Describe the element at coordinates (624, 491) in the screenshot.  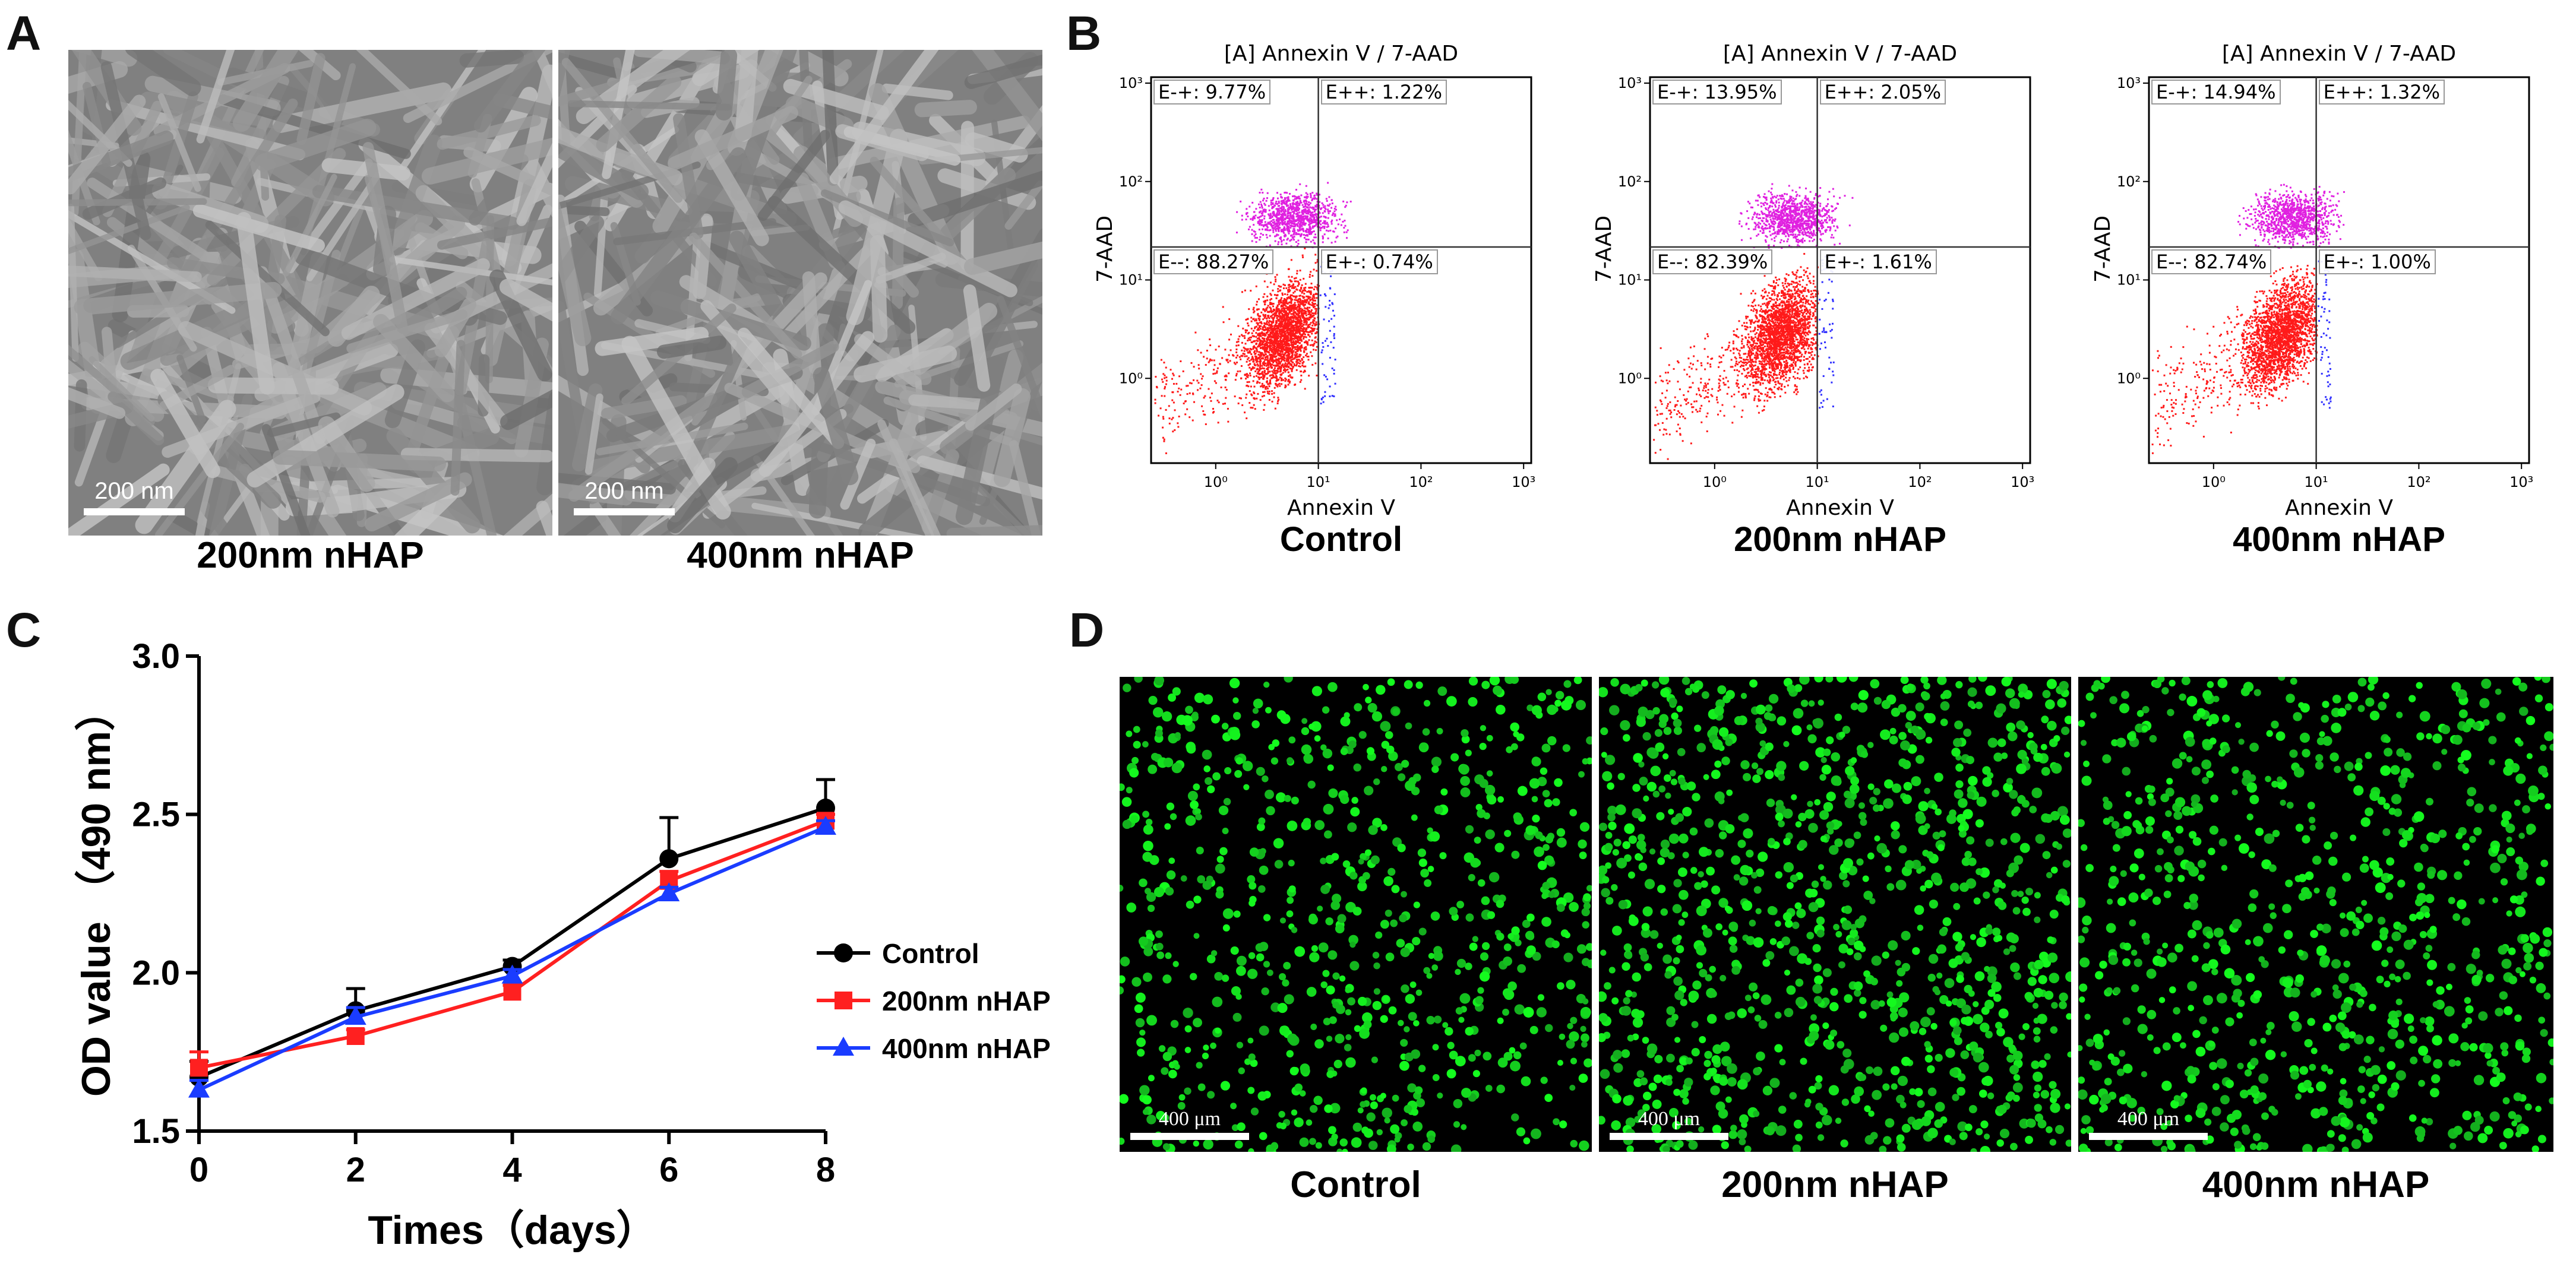
I see `scale-bar-label: 200 nm` at that location.